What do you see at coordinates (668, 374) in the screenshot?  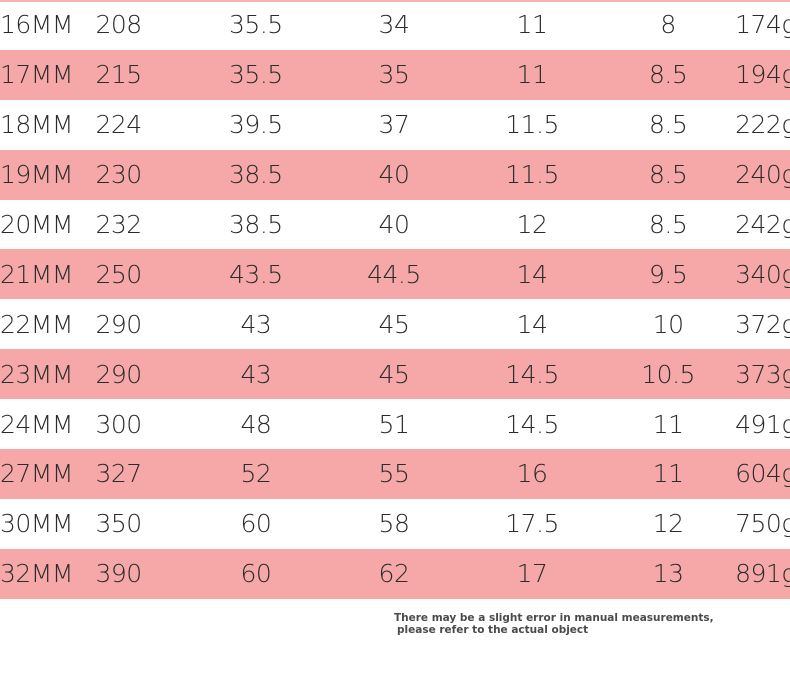 I see `cell-col-e: 10.5` at bounding box center [668, 374].